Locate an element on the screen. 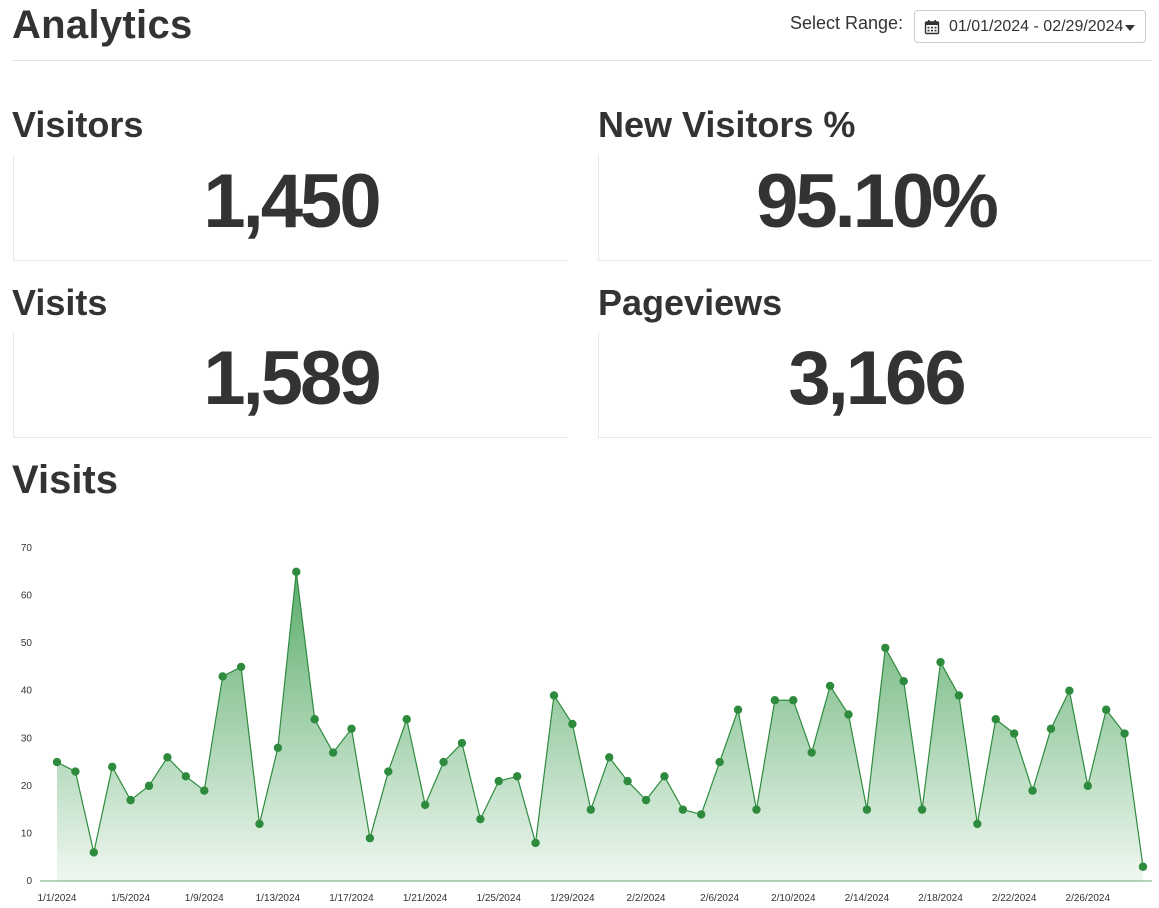 The image size is (1159, 908). y-tick-label: 0 is located at coordinates (29, 881).